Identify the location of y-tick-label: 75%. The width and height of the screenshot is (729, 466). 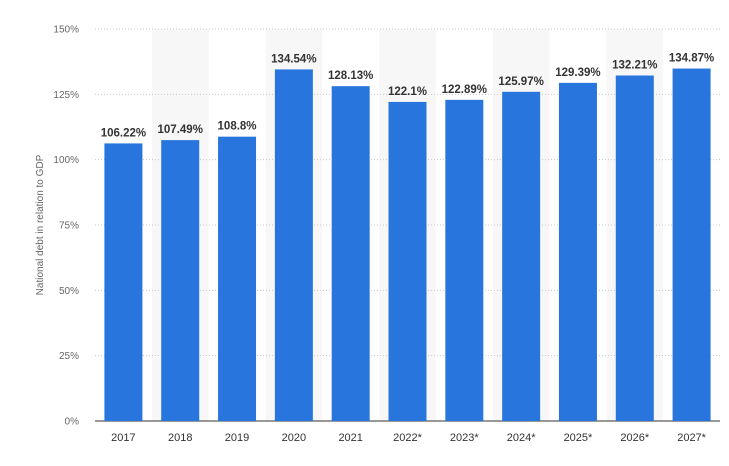
(69, 226).